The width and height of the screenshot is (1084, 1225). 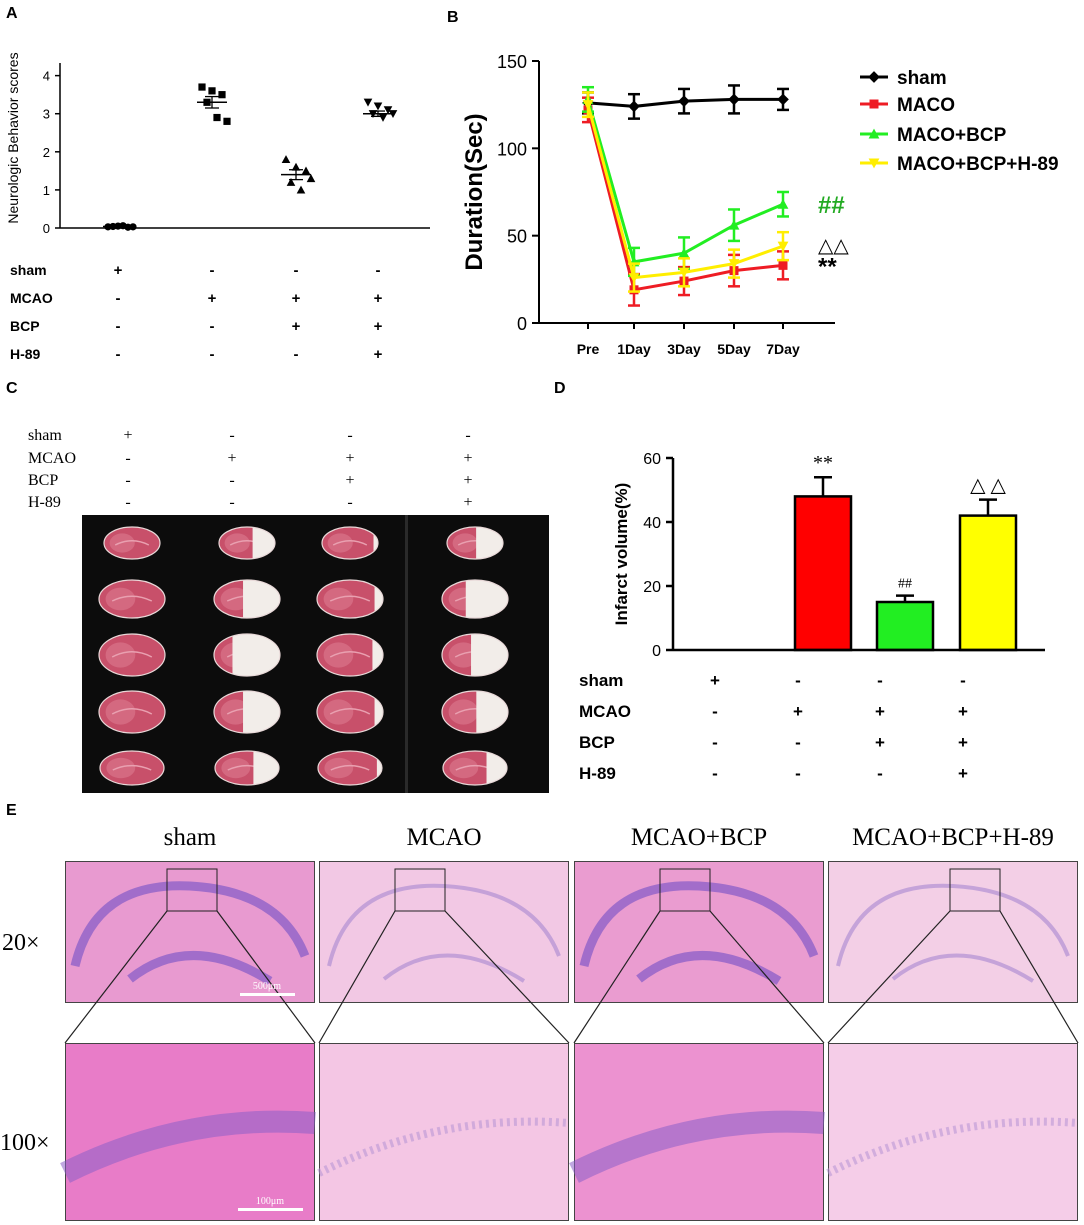 What do you see at coordinates (823, 463) in the screenshot?
I see `d-significance-mark: **` at bounding box center [823, 463].